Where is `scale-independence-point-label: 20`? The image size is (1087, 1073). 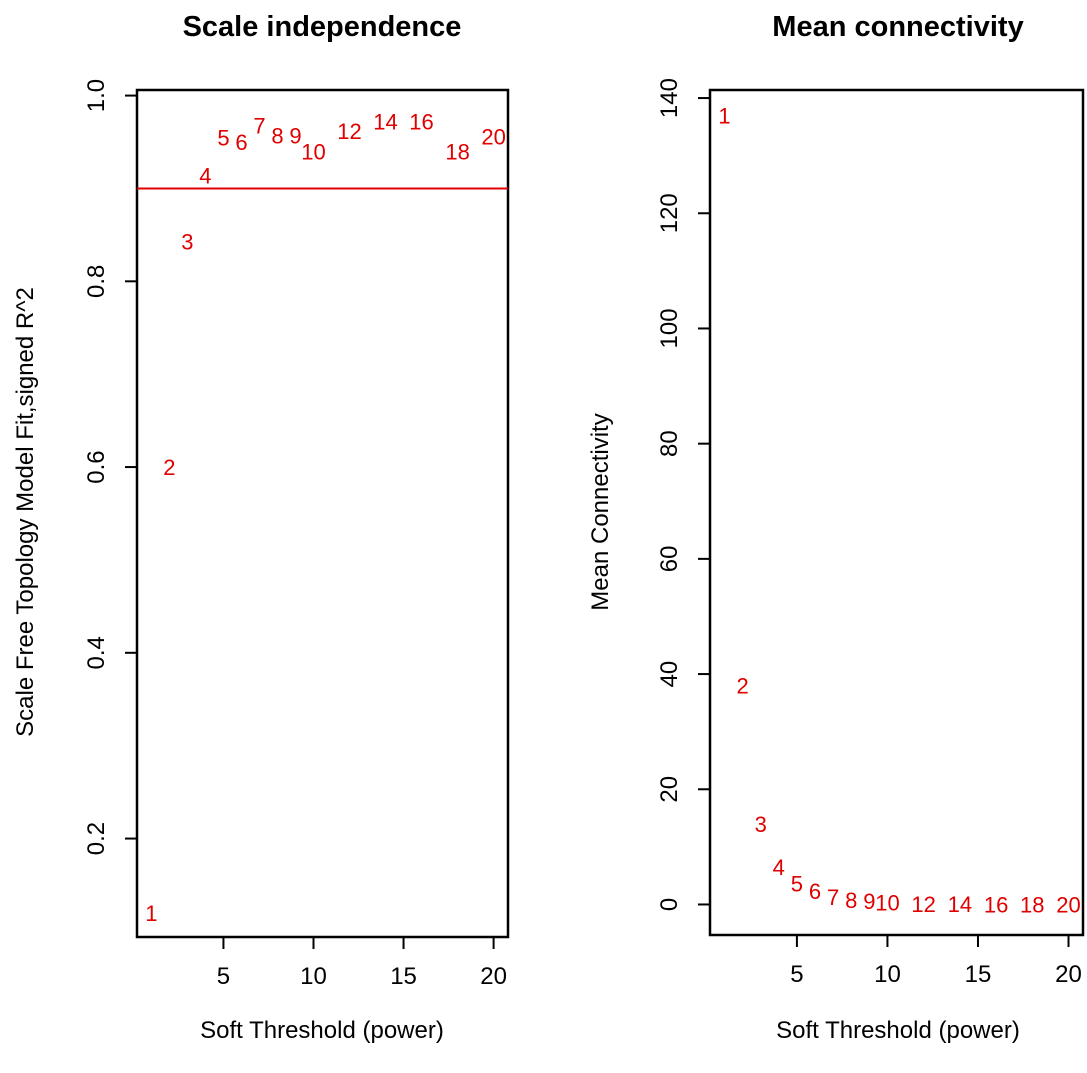
scale-independence-point-label: 20 is located at coordinates (493, 136).